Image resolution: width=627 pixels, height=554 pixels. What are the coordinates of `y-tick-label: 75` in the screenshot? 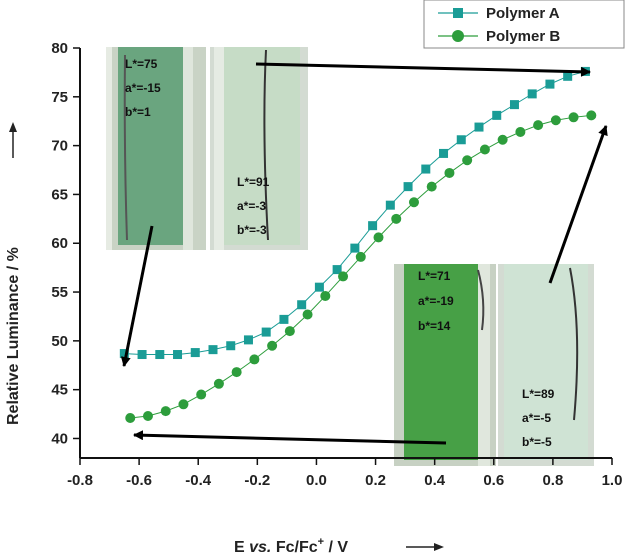 It's located at (59, 97).